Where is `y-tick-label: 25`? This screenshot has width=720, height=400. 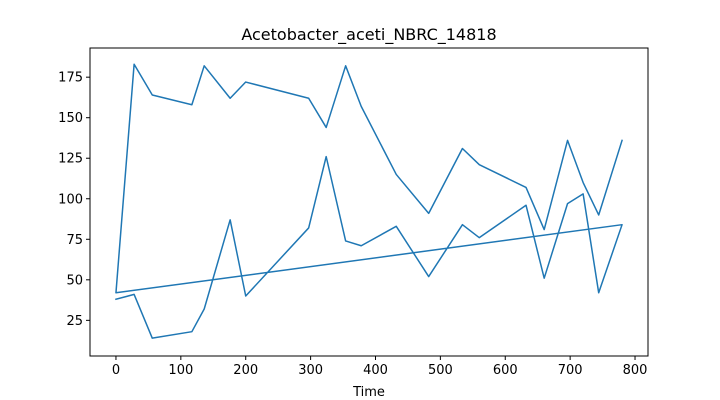 y-tick-label: 25 is located at coordinates (74, 321).